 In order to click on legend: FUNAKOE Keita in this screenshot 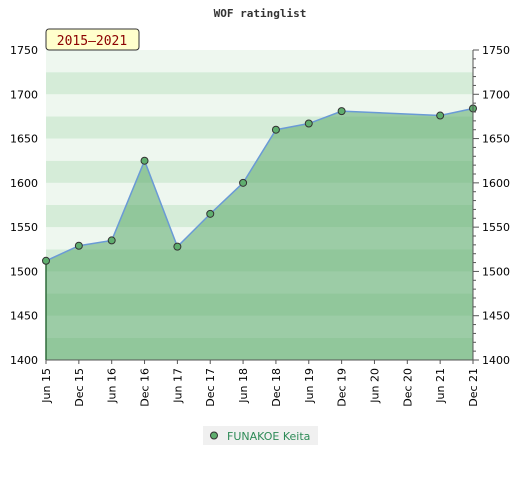, I will do `click(260, 435)`.